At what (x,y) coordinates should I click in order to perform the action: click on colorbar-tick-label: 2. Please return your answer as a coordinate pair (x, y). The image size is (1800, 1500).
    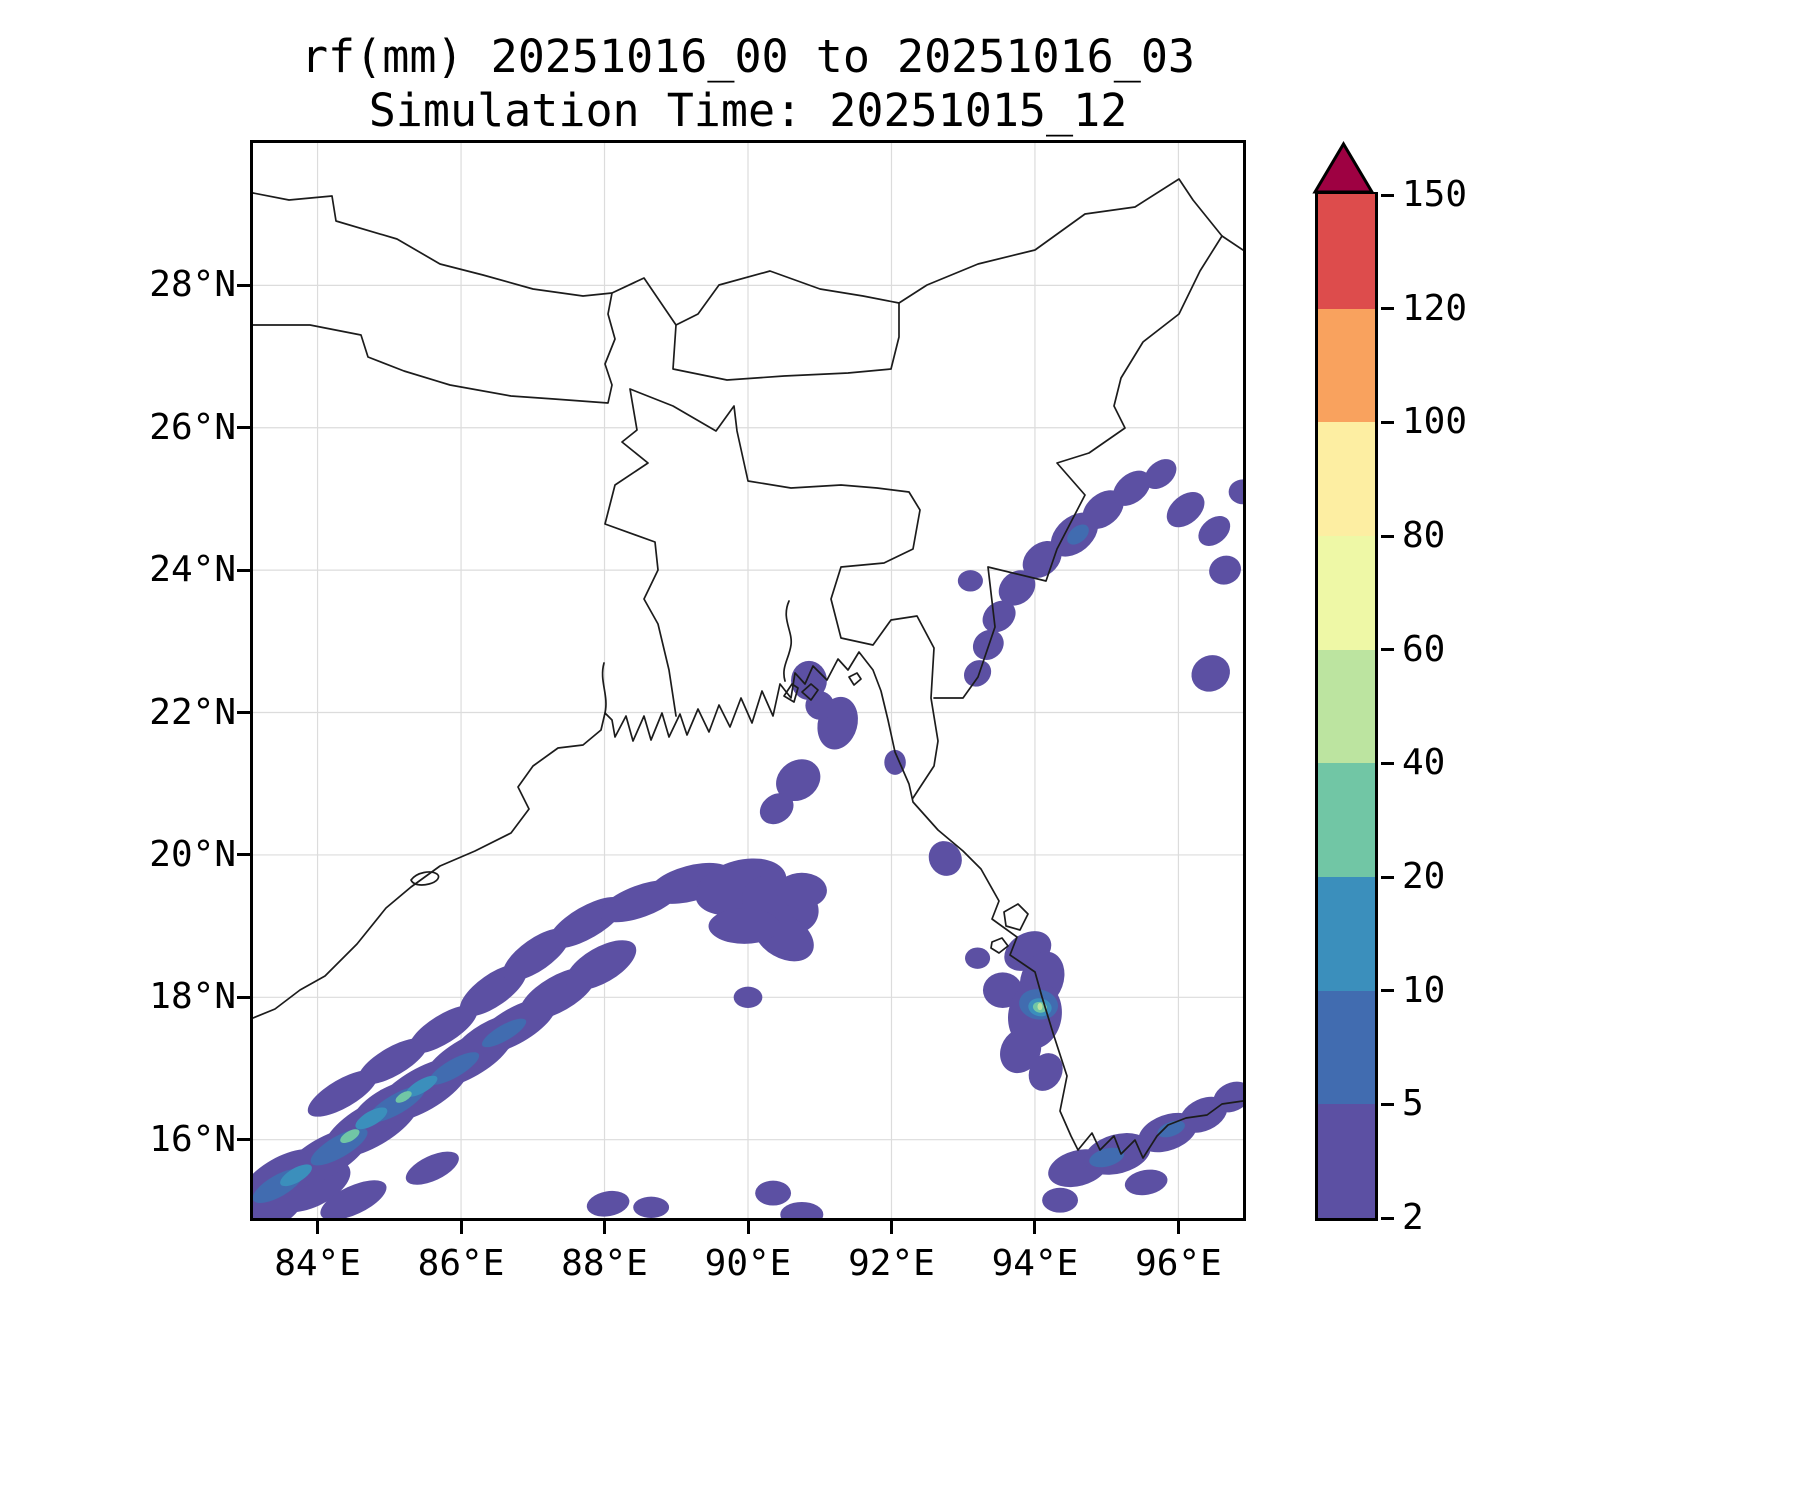
    Looking at the image, I should click on (1413, 1217).